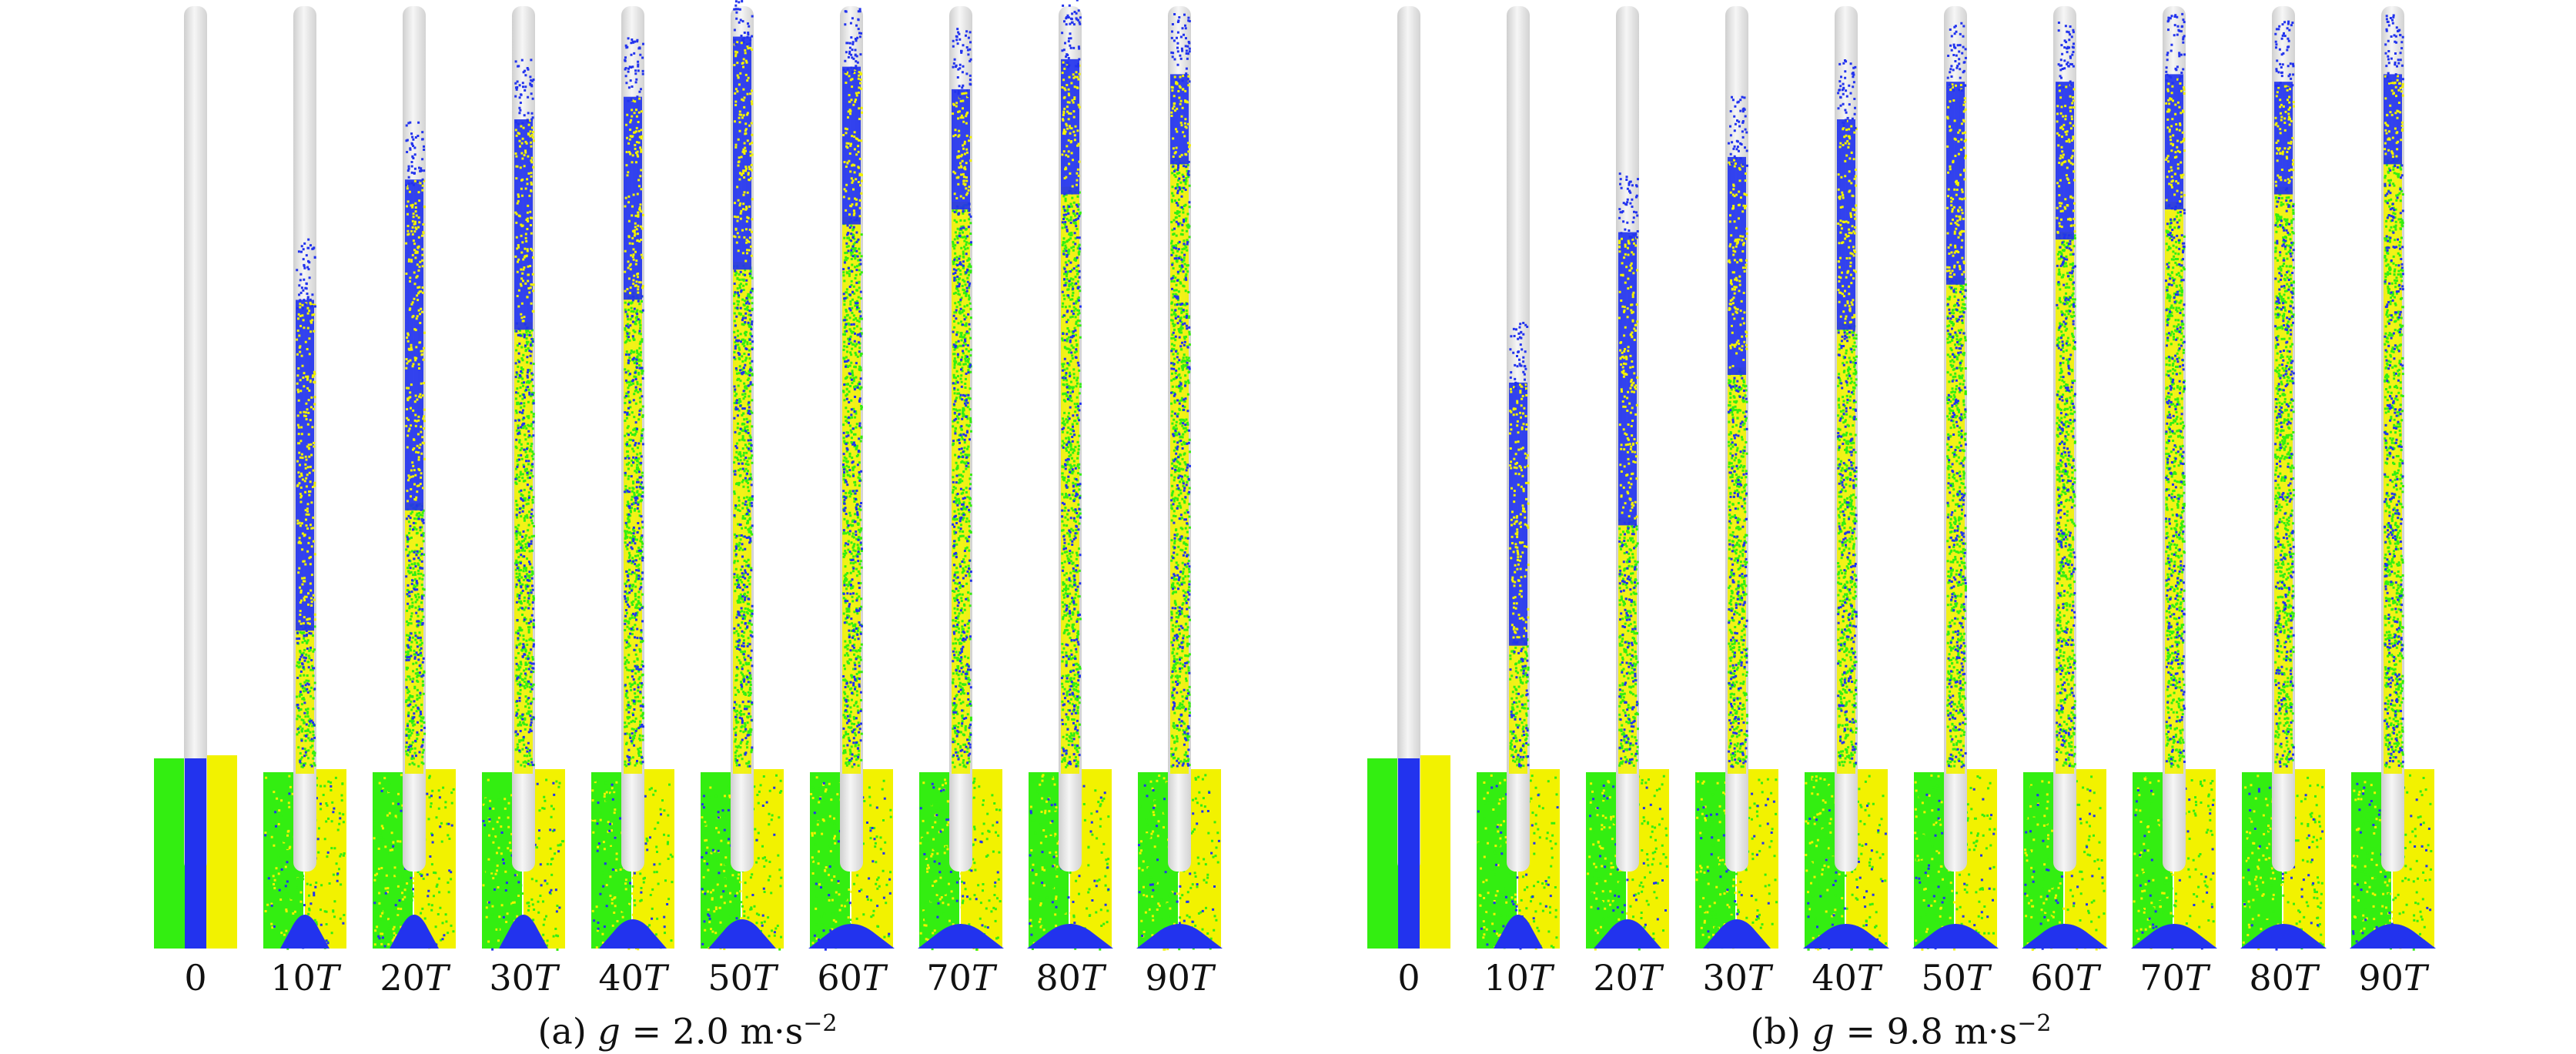  I want to click on caption-exponent: −2, so click(2035, 1023).